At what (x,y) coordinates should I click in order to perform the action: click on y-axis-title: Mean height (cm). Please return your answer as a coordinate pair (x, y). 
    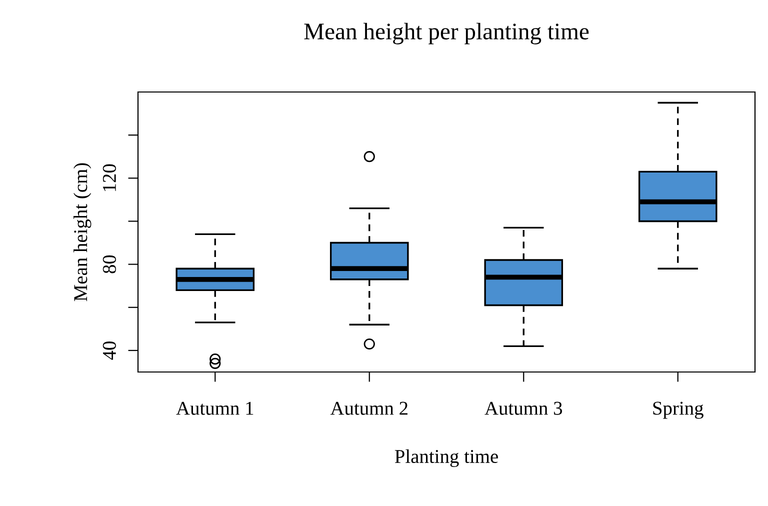
    Looking at the image, I should click on (83, 232).